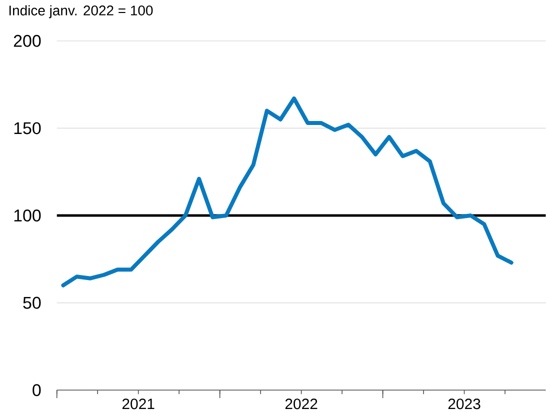 This screenshot has width=547, height=413. I want to click on y-tick-label: 0, so click(36, 390).